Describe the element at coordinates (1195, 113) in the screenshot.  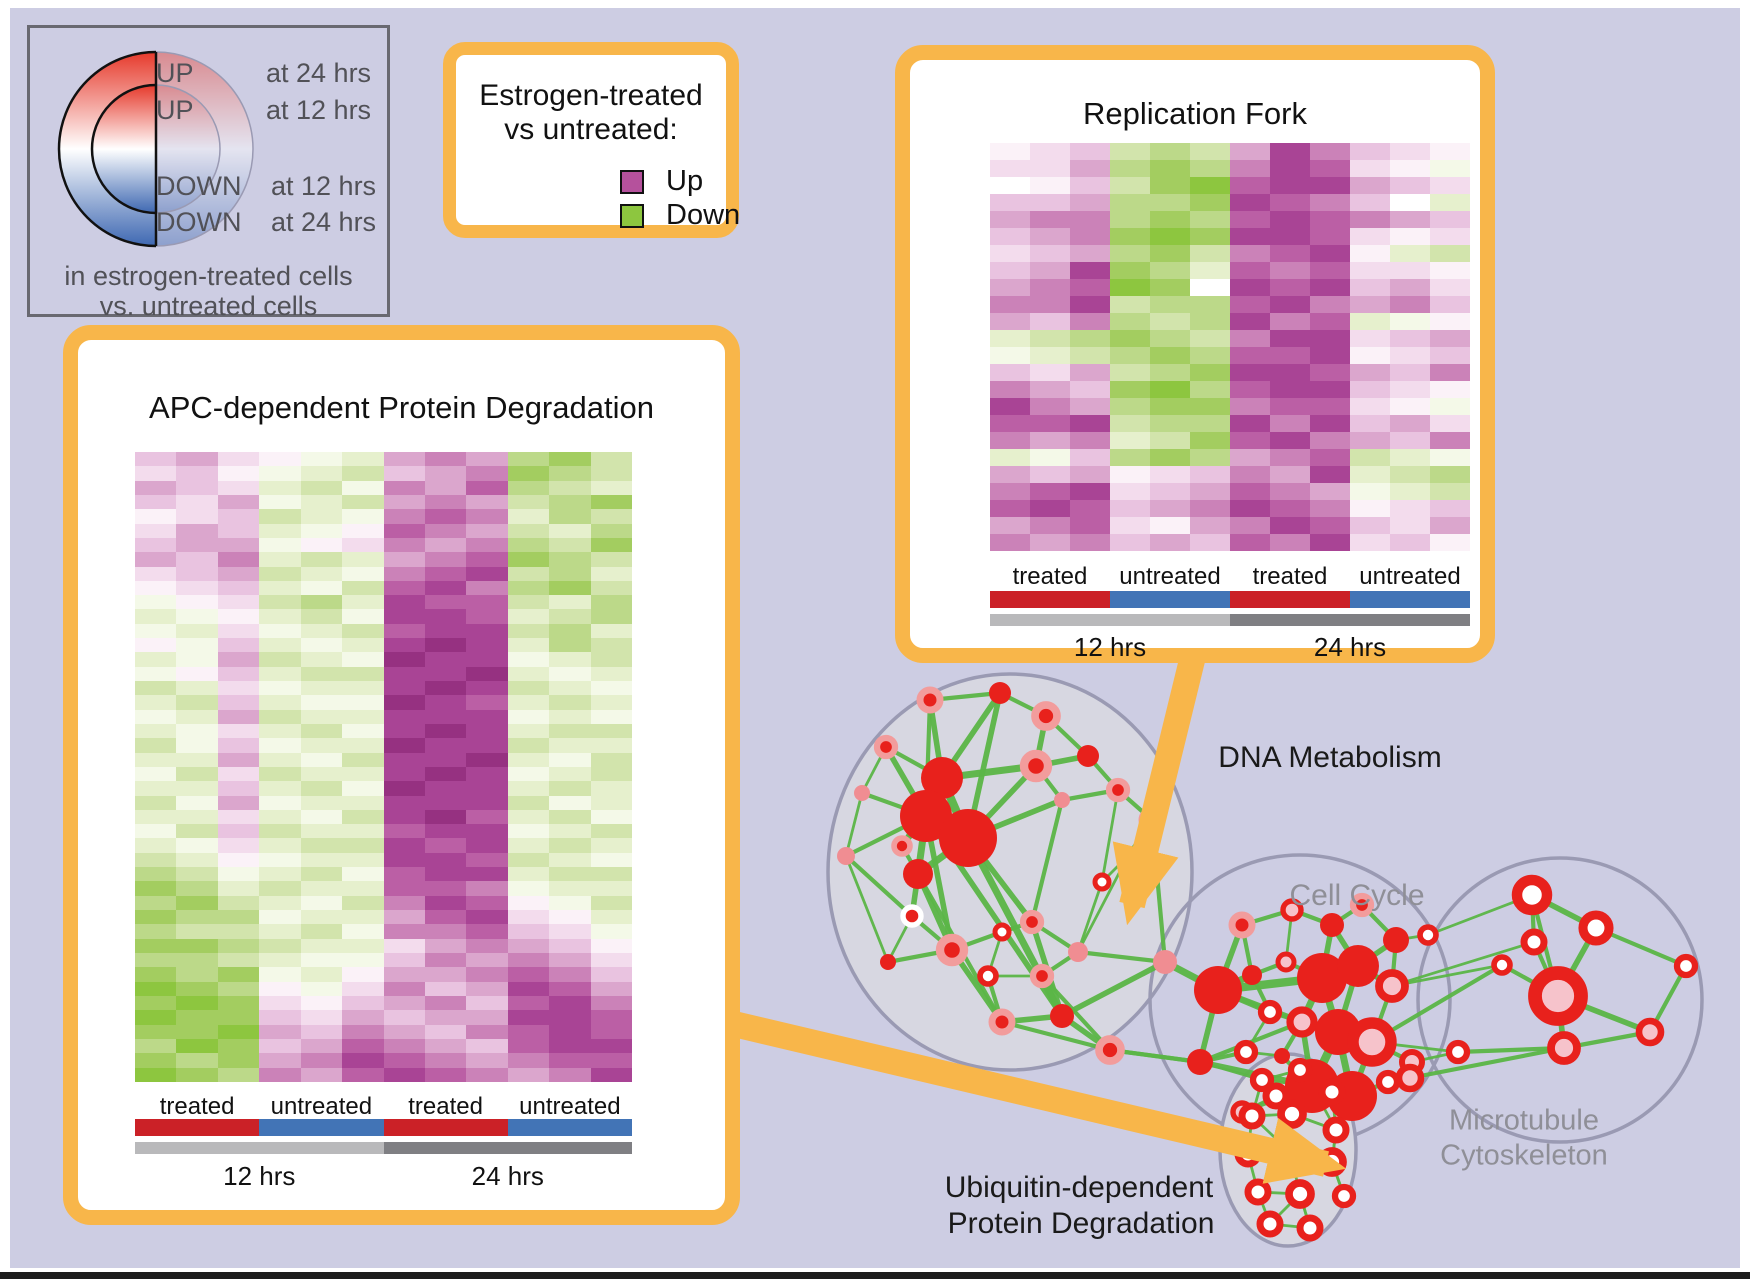
I see `rf-panel-title: Replication Fork` at that location.